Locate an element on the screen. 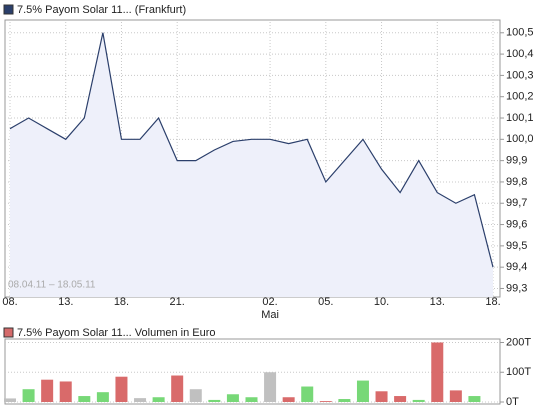  x-sublabel: Mai is located at coordinates (270, 315).